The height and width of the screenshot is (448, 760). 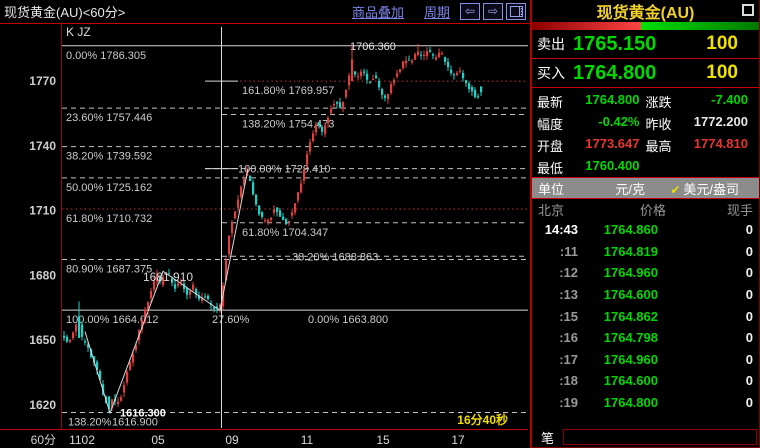 What do you see at coordinates (645, 13) in the screenshot?
I see `instrument-name: 现货黄金(AU)` at bounding box center [645, 13].